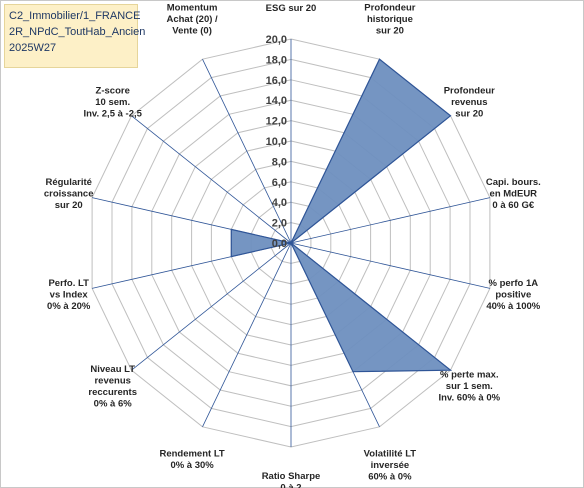 The image size is (584, 488). I want to click on axis-label: % perte max. sur 1 sem. Inv. 60% à 0%, so click(469, 387).